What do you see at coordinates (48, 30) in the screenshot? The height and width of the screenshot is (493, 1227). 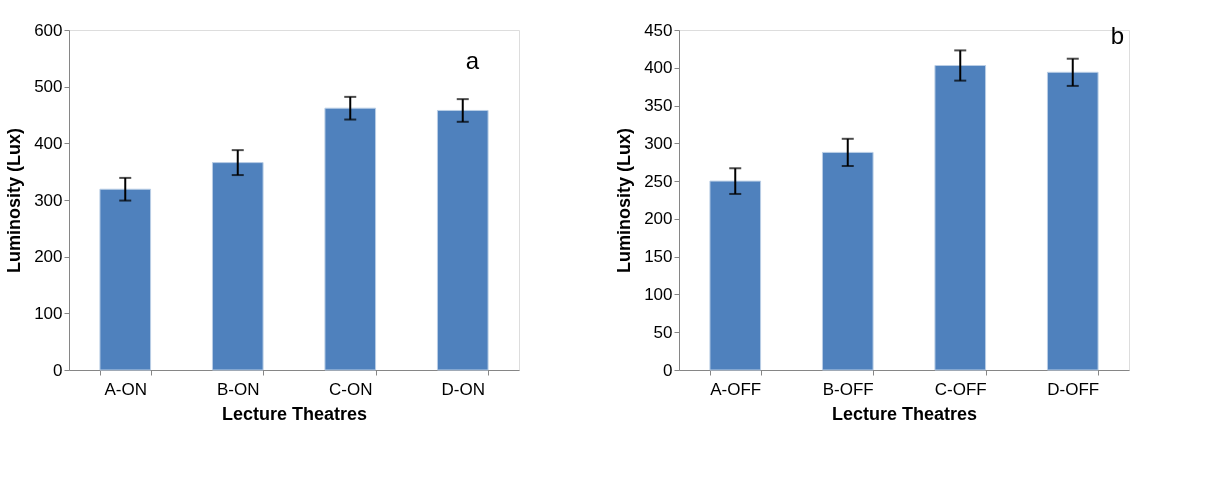 I see `y-tick-label: 600` at bounding box center [48, 30].